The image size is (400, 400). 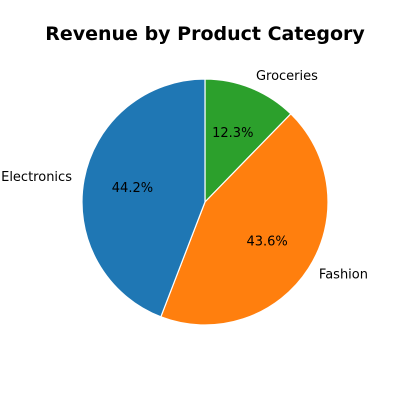 I want to click on slice-percent-electronics: 44.2%, so click(x=132, y=188).